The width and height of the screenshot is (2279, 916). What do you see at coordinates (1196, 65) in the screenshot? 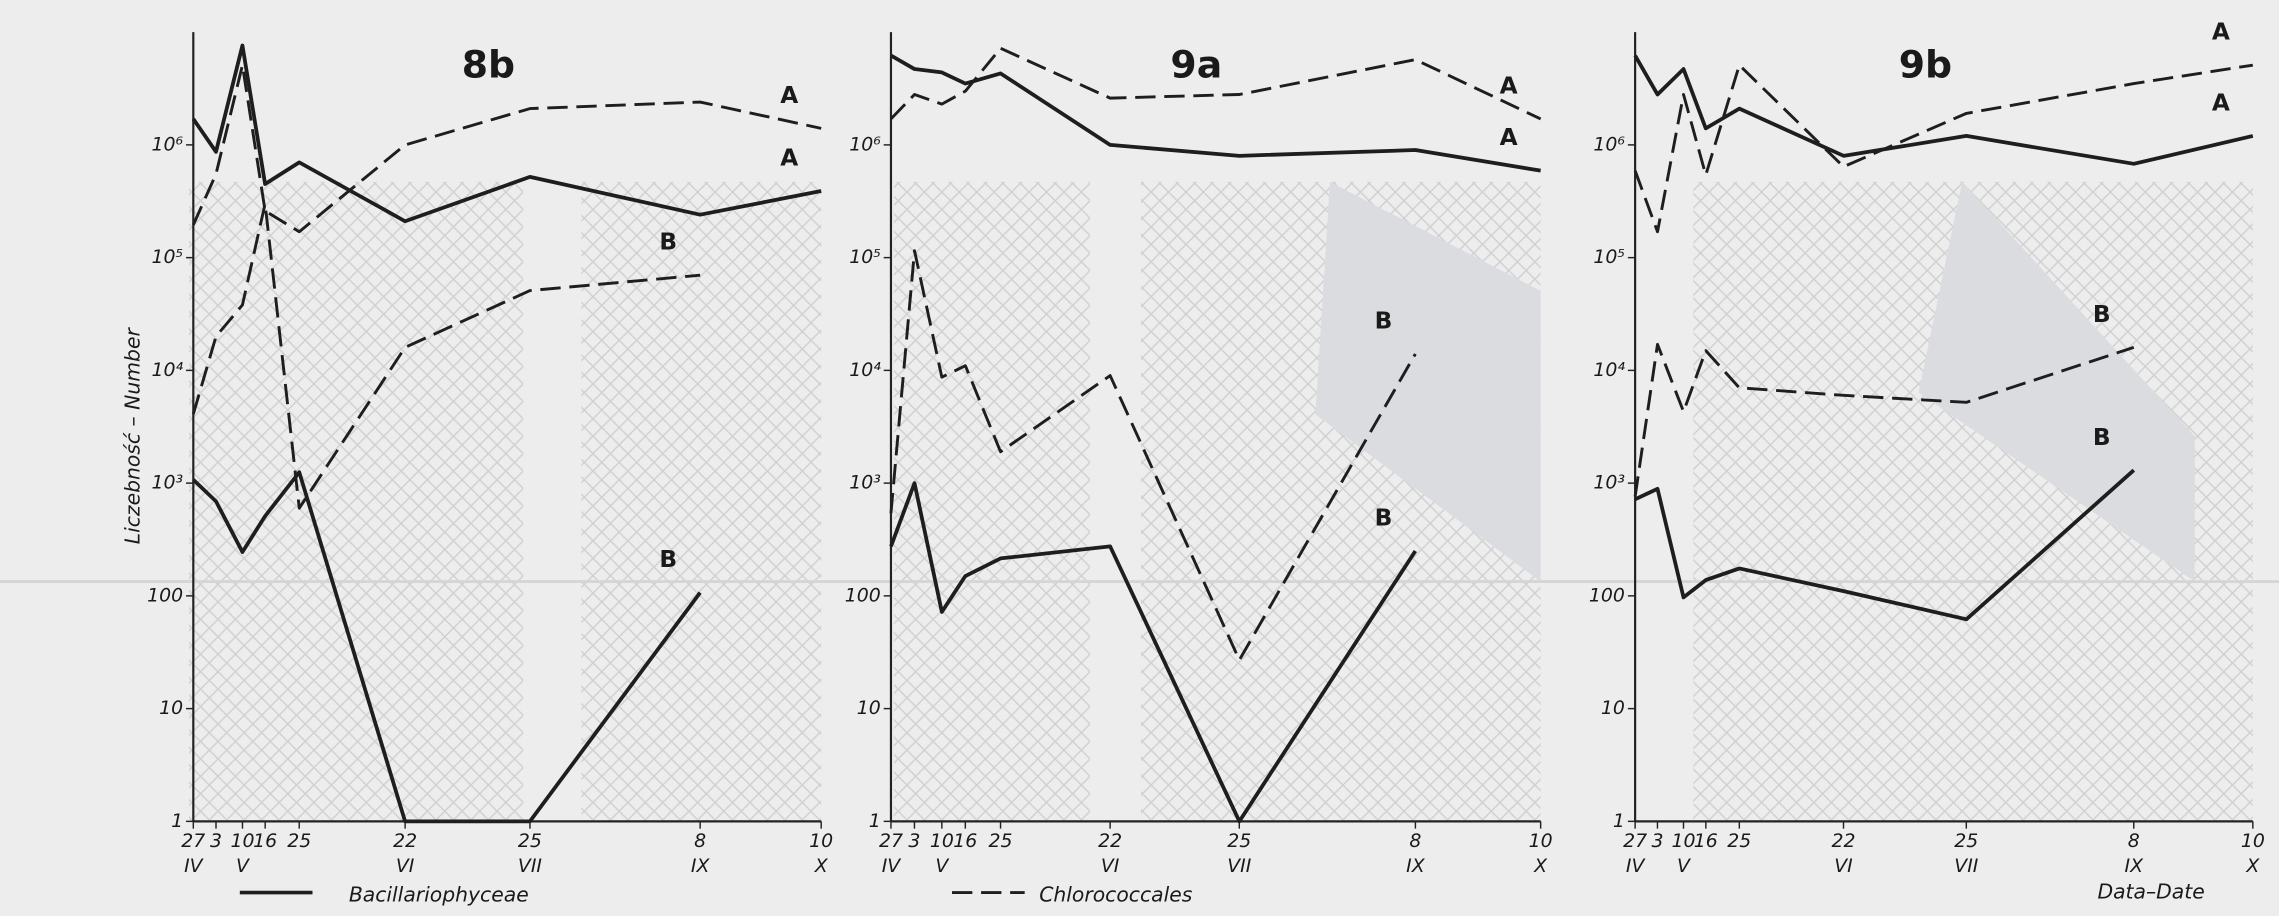
I see `chart-title: 9a` at bounding box center [1196, 65].